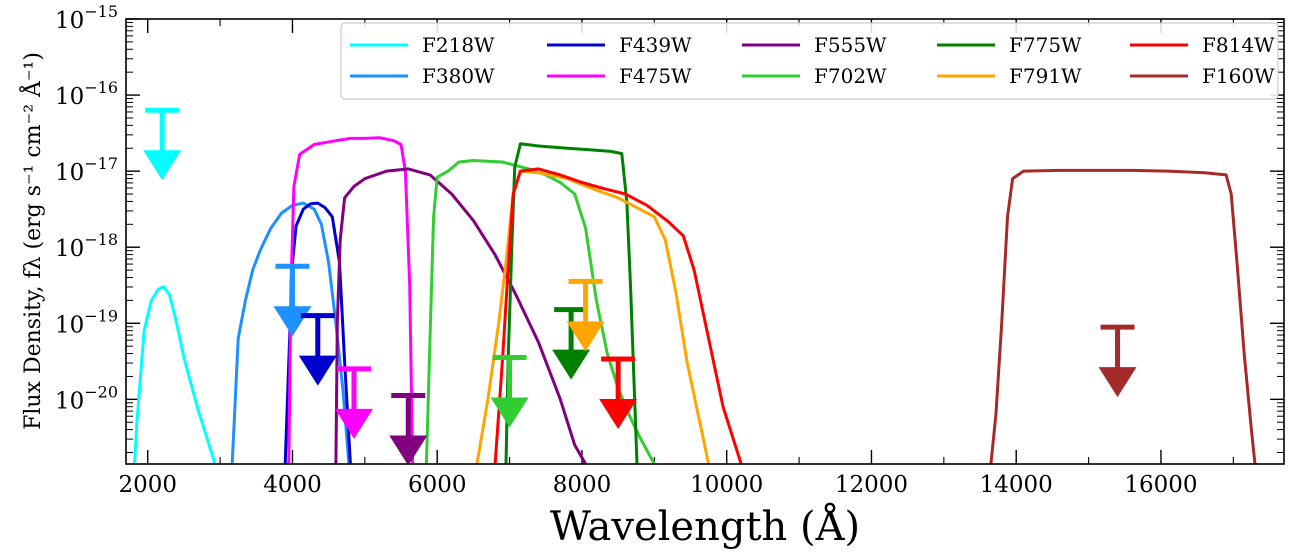 This screenshot has width=1294, height=559. Describe the element at coordinates (458, 76) in the screenshot. I see `legend-label: F380W` at that location.